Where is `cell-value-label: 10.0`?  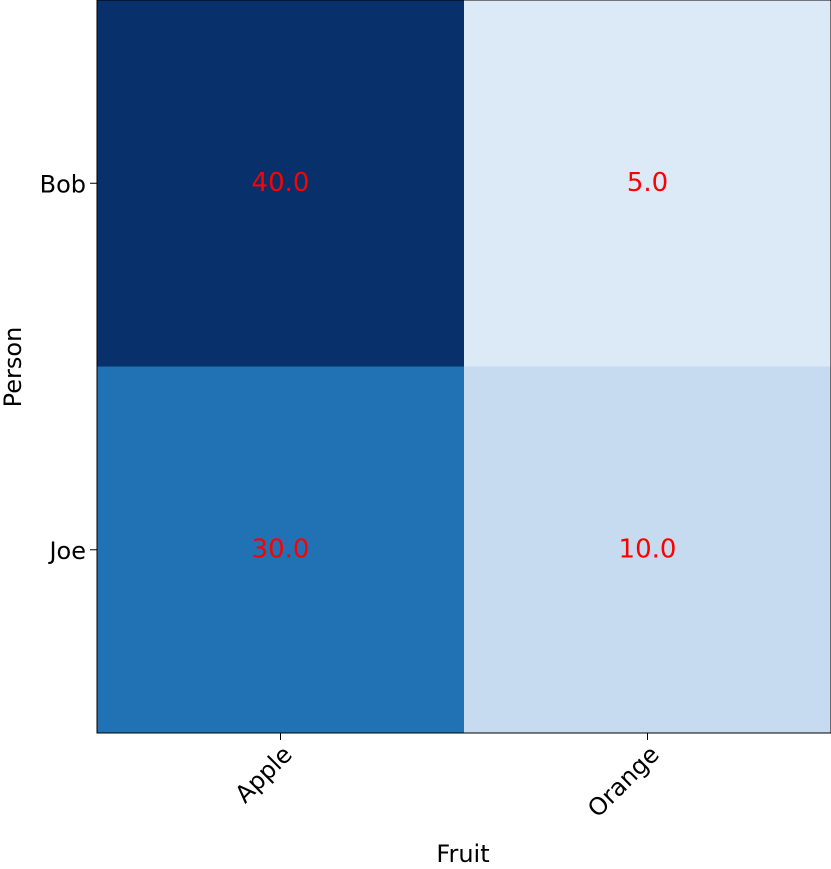 cell-value-label: 10.0 is located at coordinates (648, 549).